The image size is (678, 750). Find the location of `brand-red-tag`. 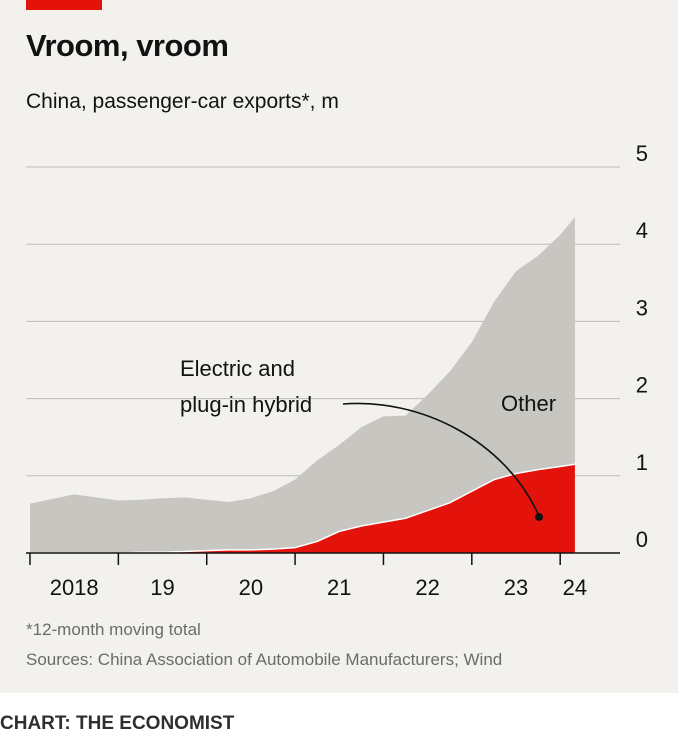

brand-red-tag is located at coordinates (64, 5).